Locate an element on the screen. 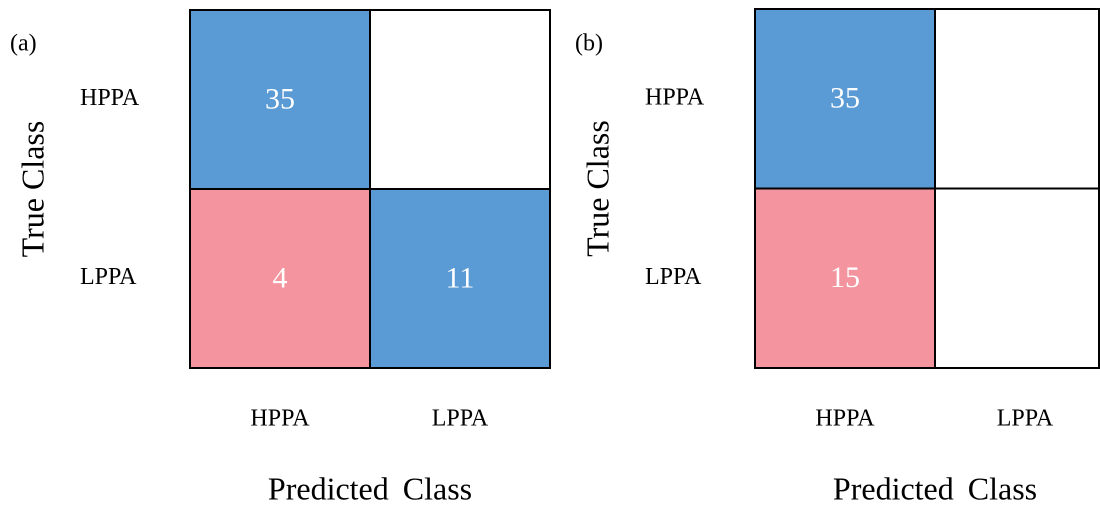  cell-value: 4 is located at coordinates (280, 277).